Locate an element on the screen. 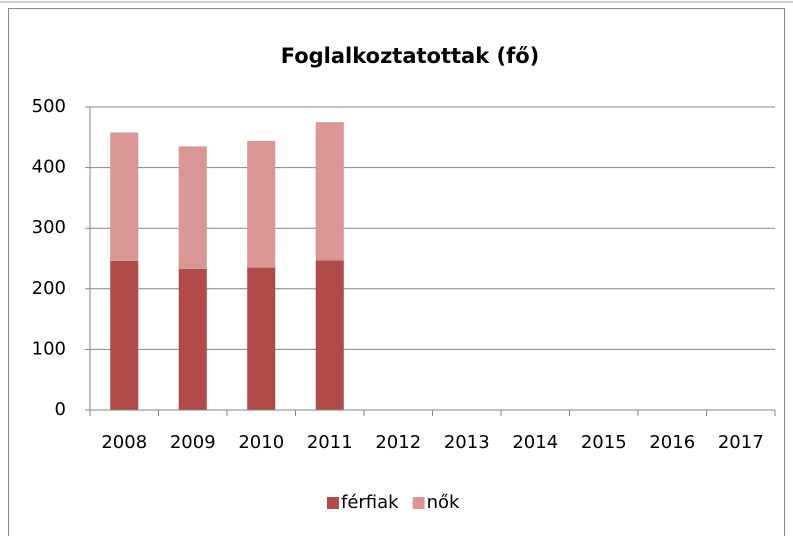 The width and height of the screenshot is (793, 536). legend-label: férfiak is located at coordinates (370, 502).